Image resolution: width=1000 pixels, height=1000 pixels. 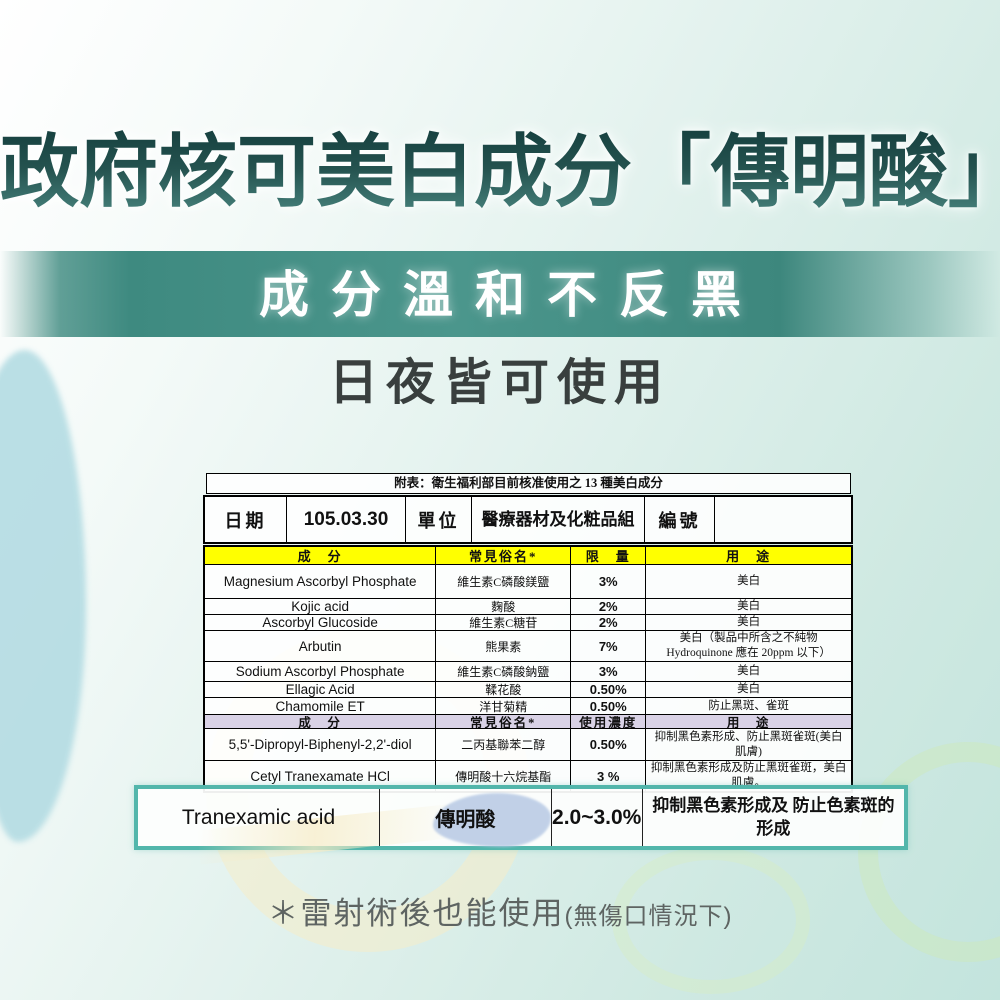 I want to click on table-header-row: 成 分常見俗名* 使用濃度用 途, so click(x=528, y=722).